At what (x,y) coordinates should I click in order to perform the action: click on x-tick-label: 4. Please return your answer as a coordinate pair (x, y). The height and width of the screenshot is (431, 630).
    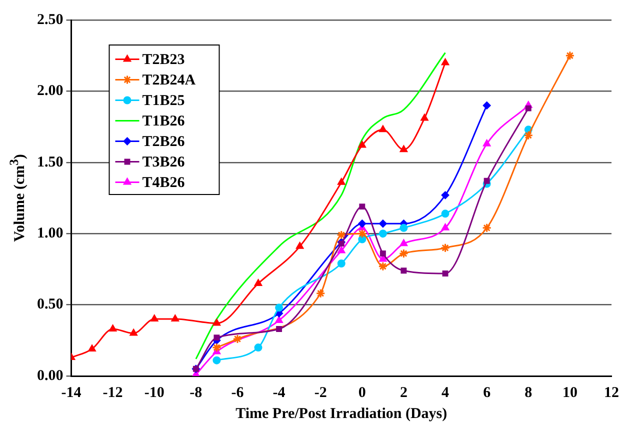
    Looking at the image, I should click on (446, 392).